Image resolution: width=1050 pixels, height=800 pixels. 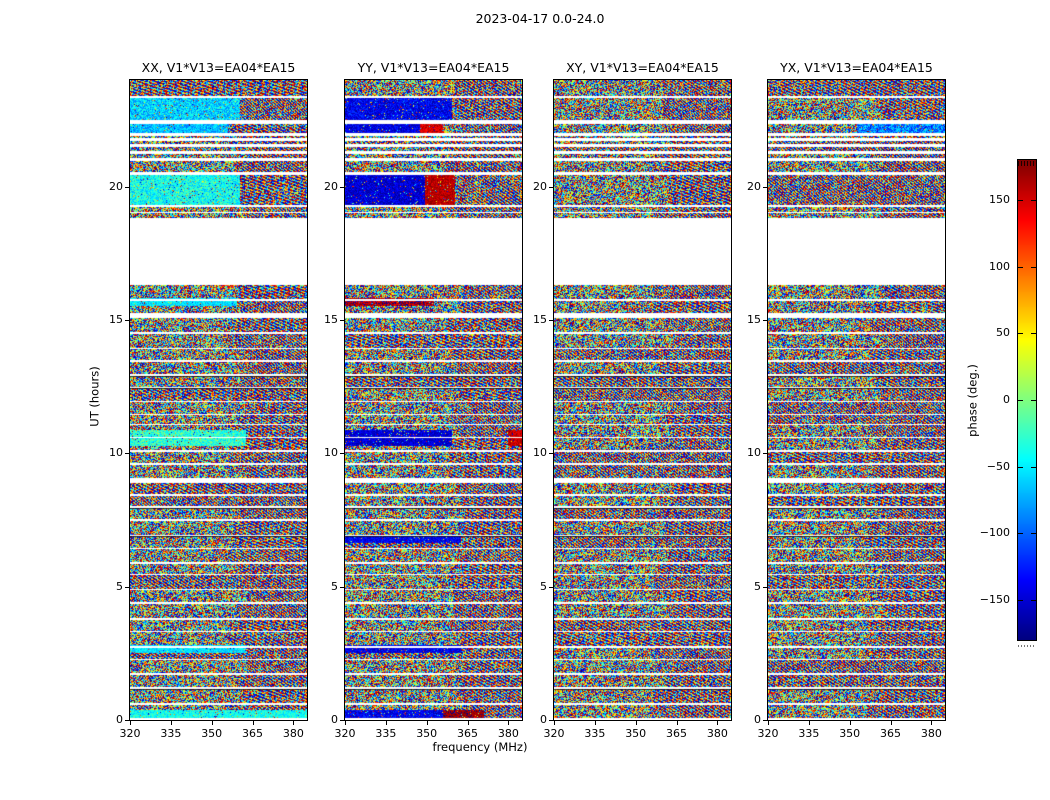 I want to click on heatmap-canvas-yx, so click(x=856, y=400).